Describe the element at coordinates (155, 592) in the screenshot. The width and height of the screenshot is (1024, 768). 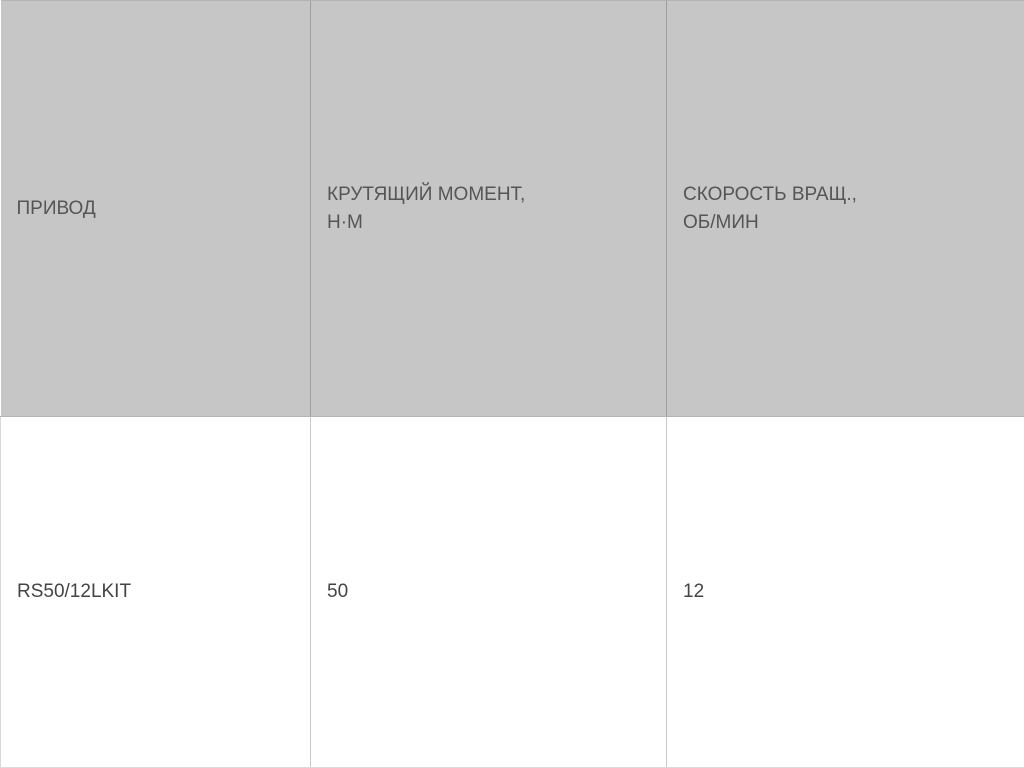
I see `cell-drive: RS50/12LKIT` at that location.